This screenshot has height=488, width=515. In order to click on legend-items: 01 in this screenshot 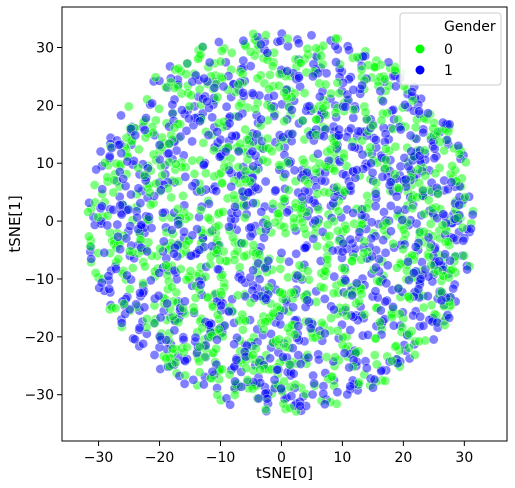, I will do `click(434, 60)`.